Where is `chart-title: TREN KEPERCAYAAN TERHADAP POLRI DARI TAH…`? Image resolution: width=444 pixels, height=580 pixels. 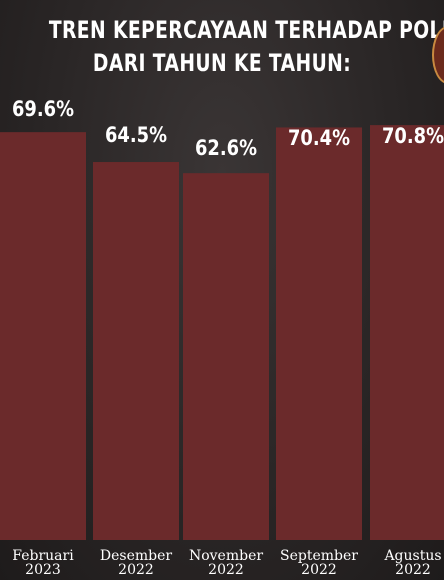 chart-title: TREN KEPERCAYAAN TERHADAP POLRI DARI TAH… is located at coordinates (246, 47).